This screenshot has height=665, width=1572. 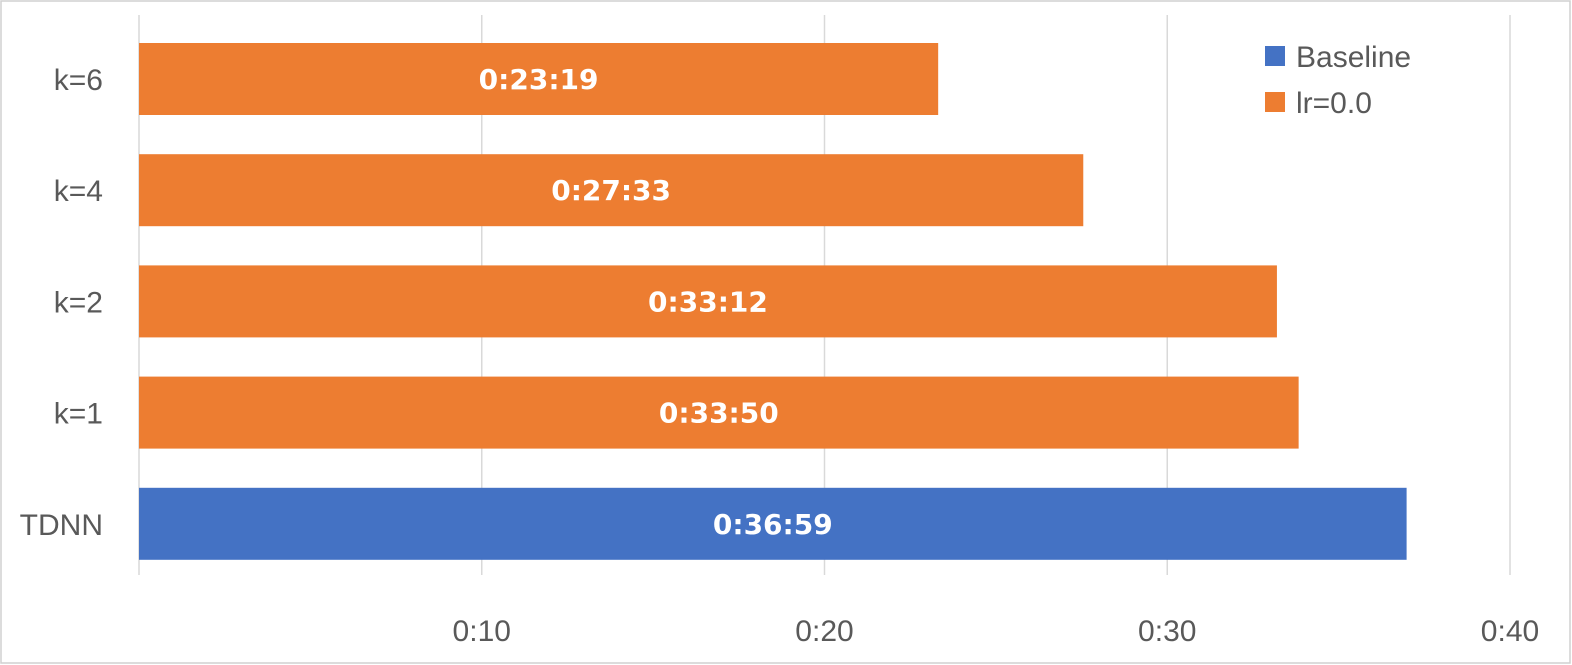 I want to click on bar-data-label: 0:33:50, so click(x=719, y=413).